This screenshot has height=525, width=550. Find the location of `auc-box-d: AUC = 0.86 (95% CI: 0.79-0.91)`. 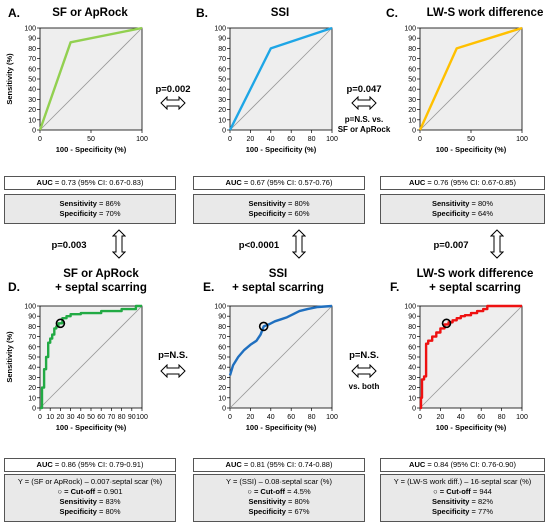

auc-box-d: AUC = 0.86 (95% CI: 0.79-0.91) is located at coordinates (90, 465).